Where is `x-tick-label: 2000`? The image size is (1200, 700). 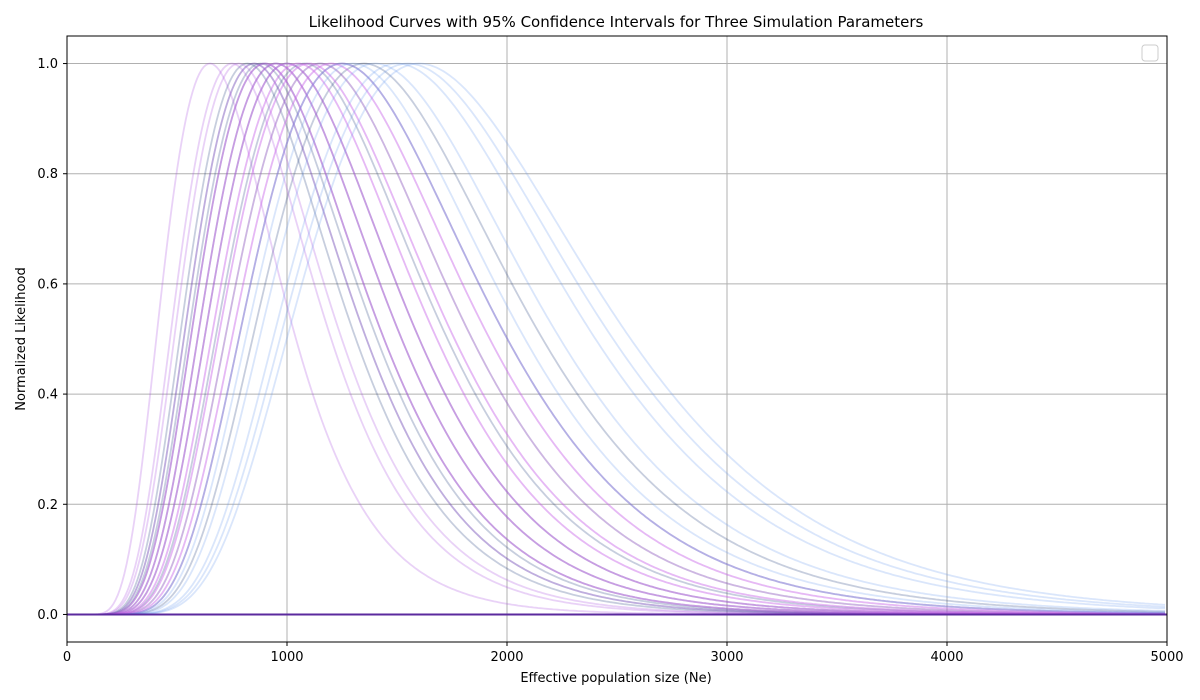
x-tick-label: 2000 is located at coordinates (506, 657).